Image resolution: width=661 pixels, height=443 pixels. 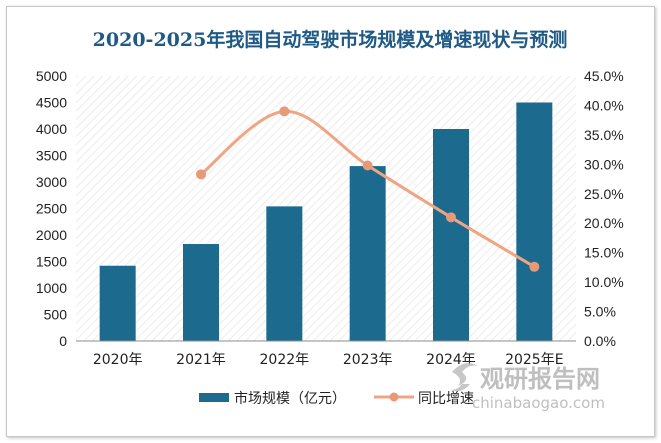 What do you see at coordinates (604, 282) in the screenshot?
I see `right-tick-label: 10.0%` at bounding box center [604, 282].